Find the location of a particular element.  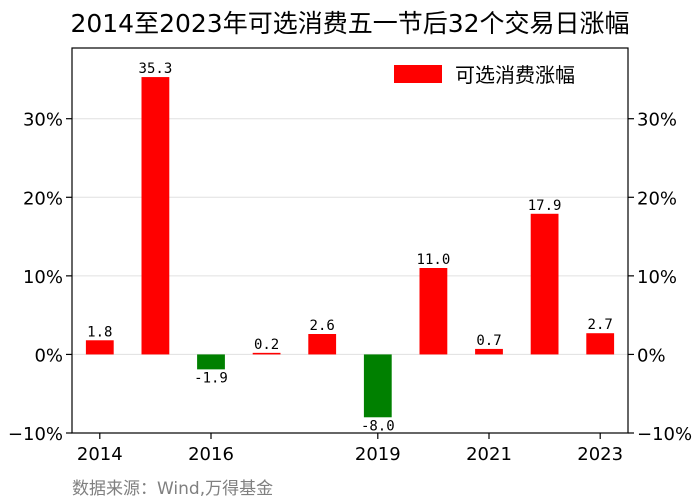

bar-2015 is located at coordinates (155, 216).